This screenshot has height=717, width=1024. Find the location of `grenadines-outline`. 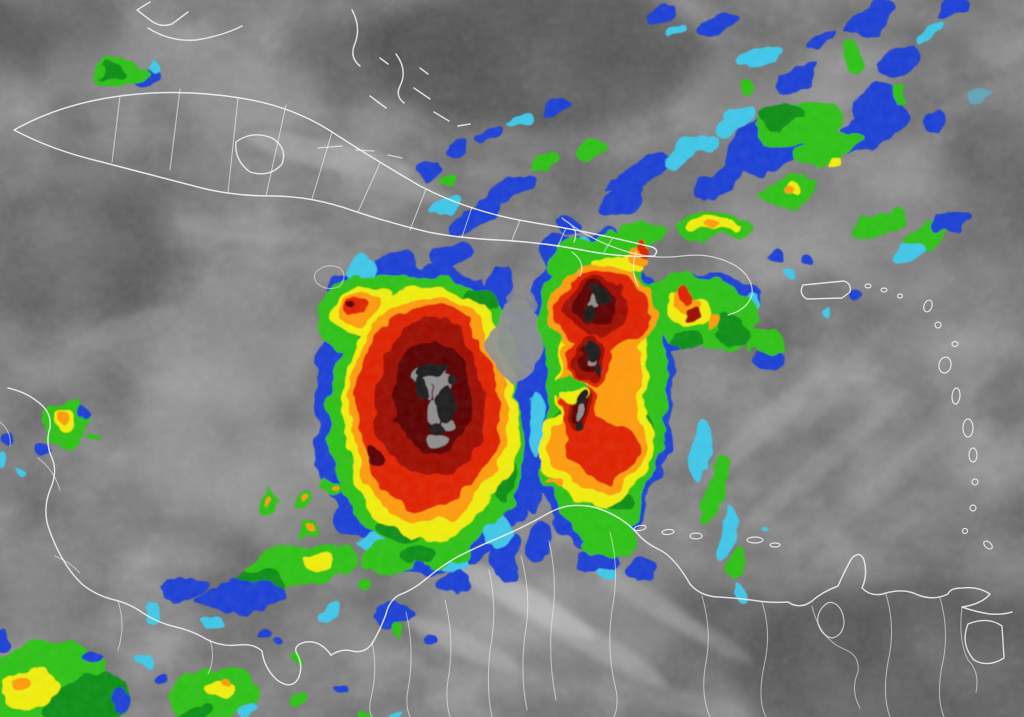

grenadines-outline is located at coordinates (973, 508).